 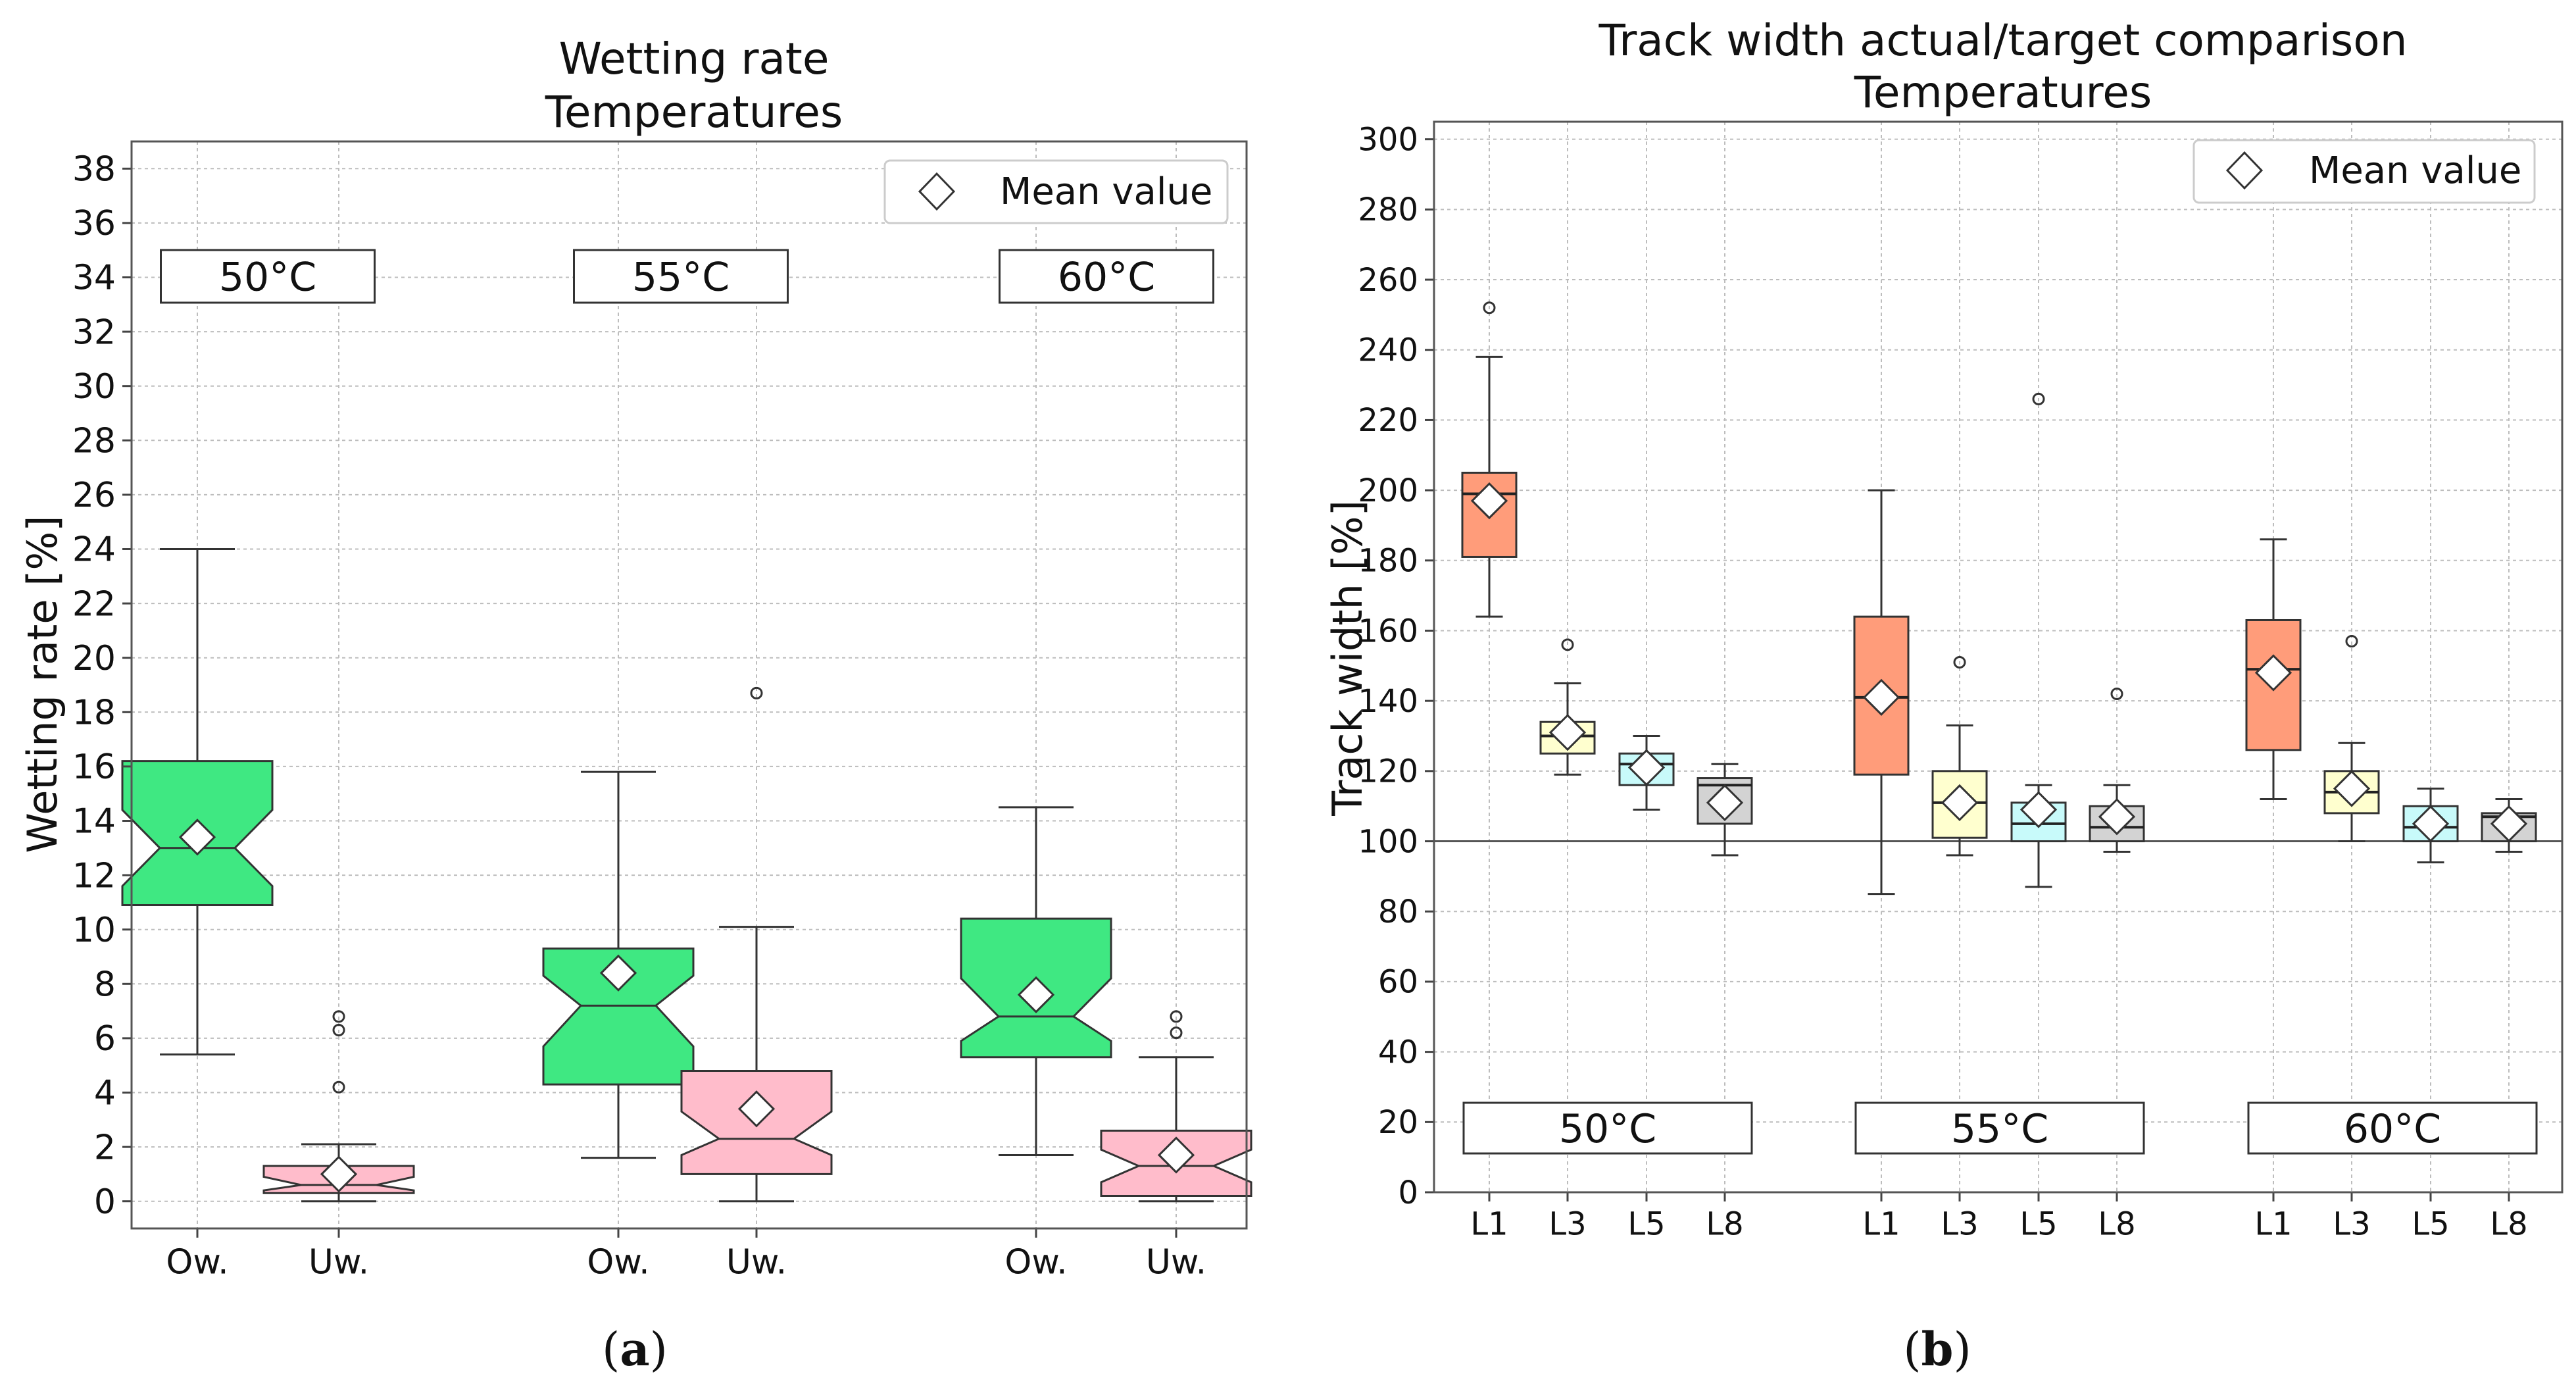 What do you see at coordinates (105, 1039) in the screenshot?
I see `y-tick-label: 6` at bounding box center [105, 1039].